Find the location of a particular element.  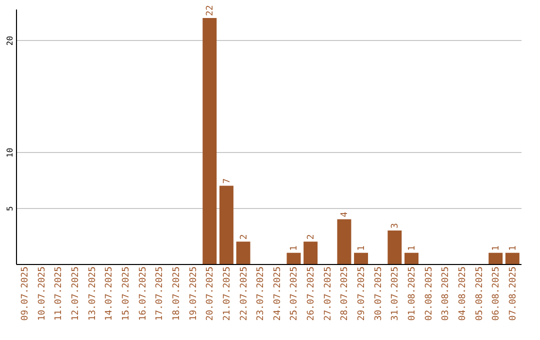

data-label: 4 is located at coordinates (345, 215).